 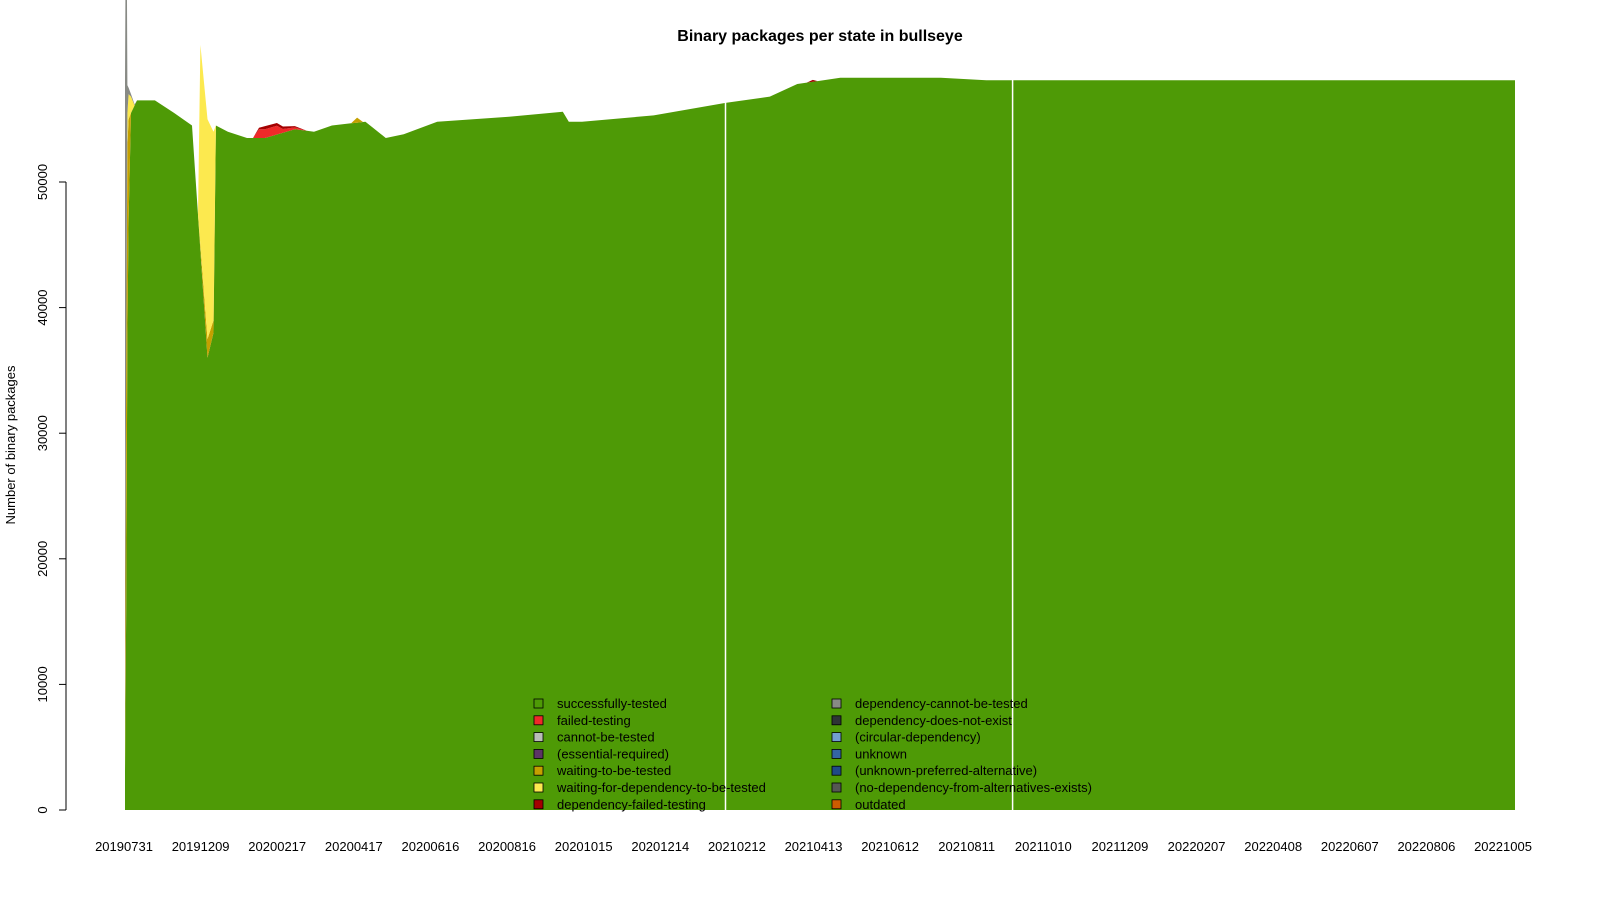 I want to click on x-tick-label: 20211209, so click(x=1120, y=846).